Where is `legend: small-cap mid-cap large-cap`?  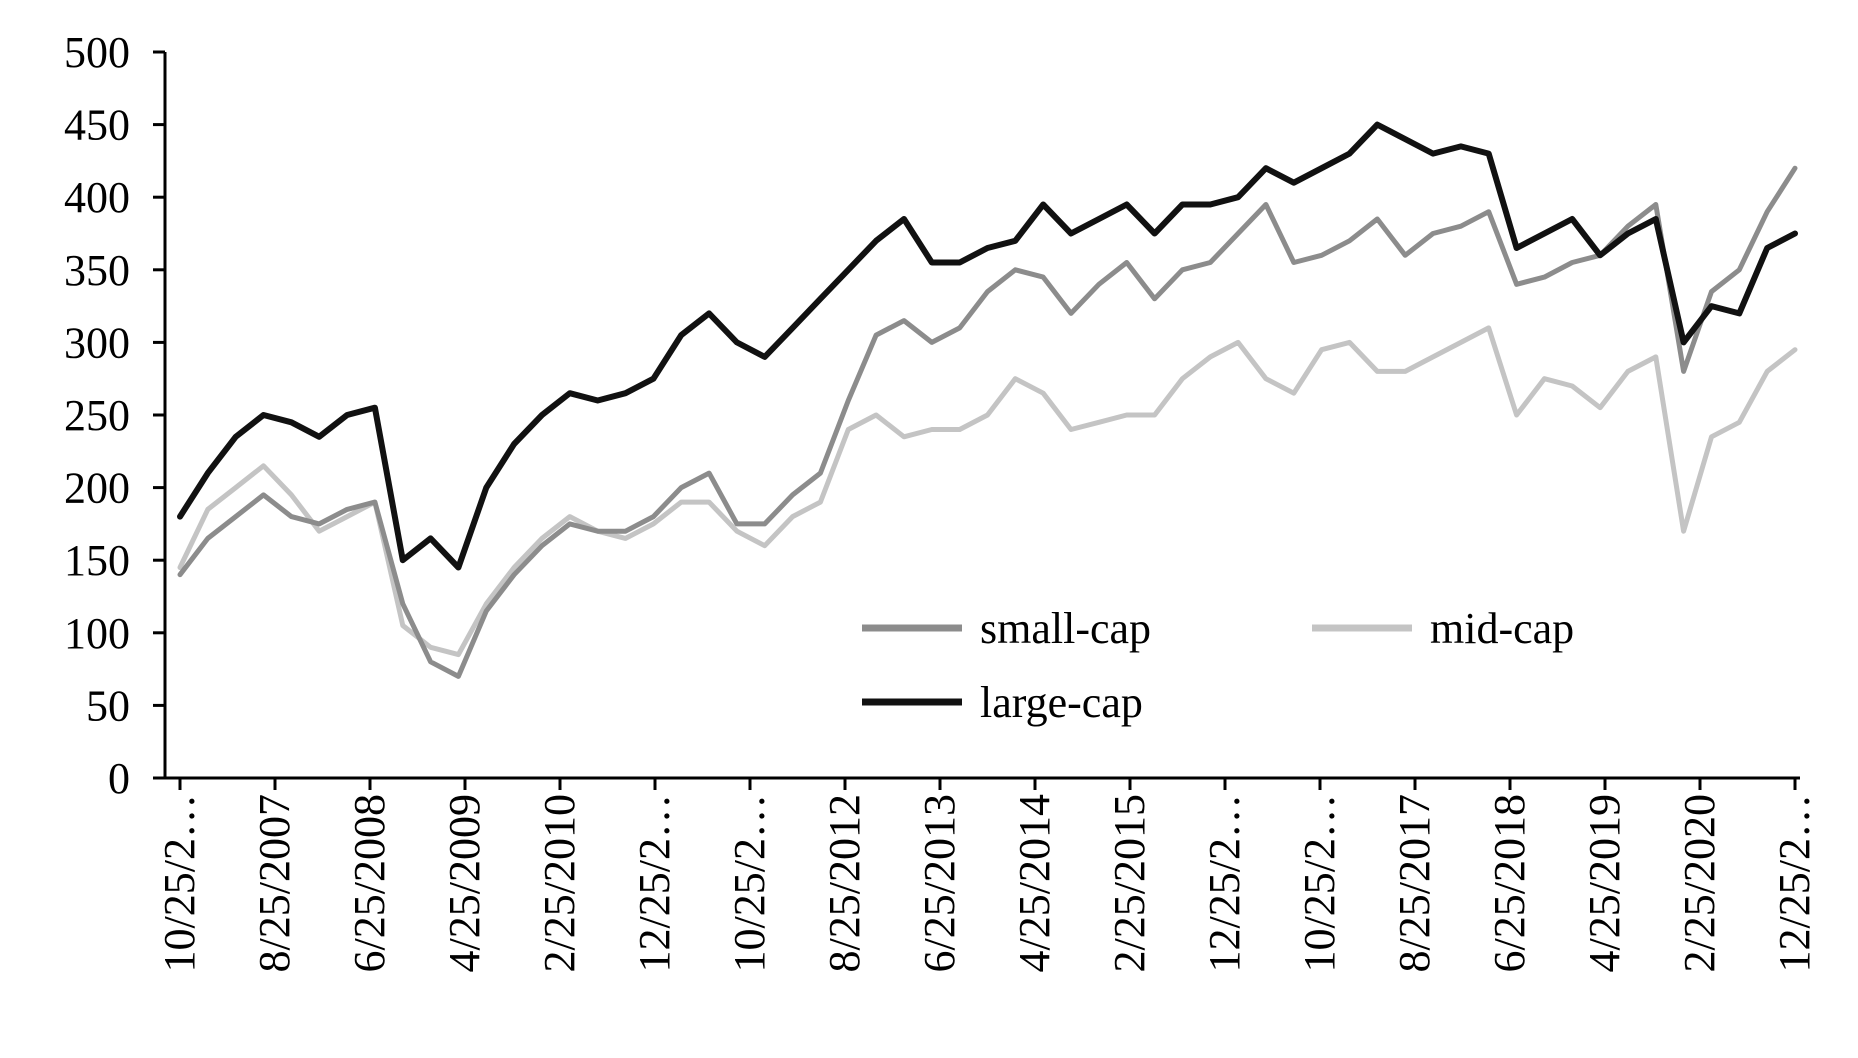
legend: small-cap mid-cap large-cap is located at coordinates (1218, 665).